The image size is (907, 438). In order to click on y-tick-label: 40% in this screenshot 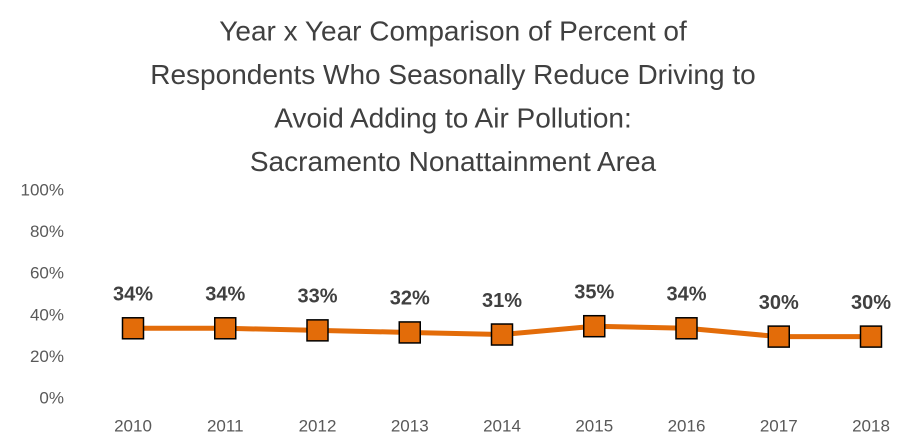, I will do `click(47, 314)`.